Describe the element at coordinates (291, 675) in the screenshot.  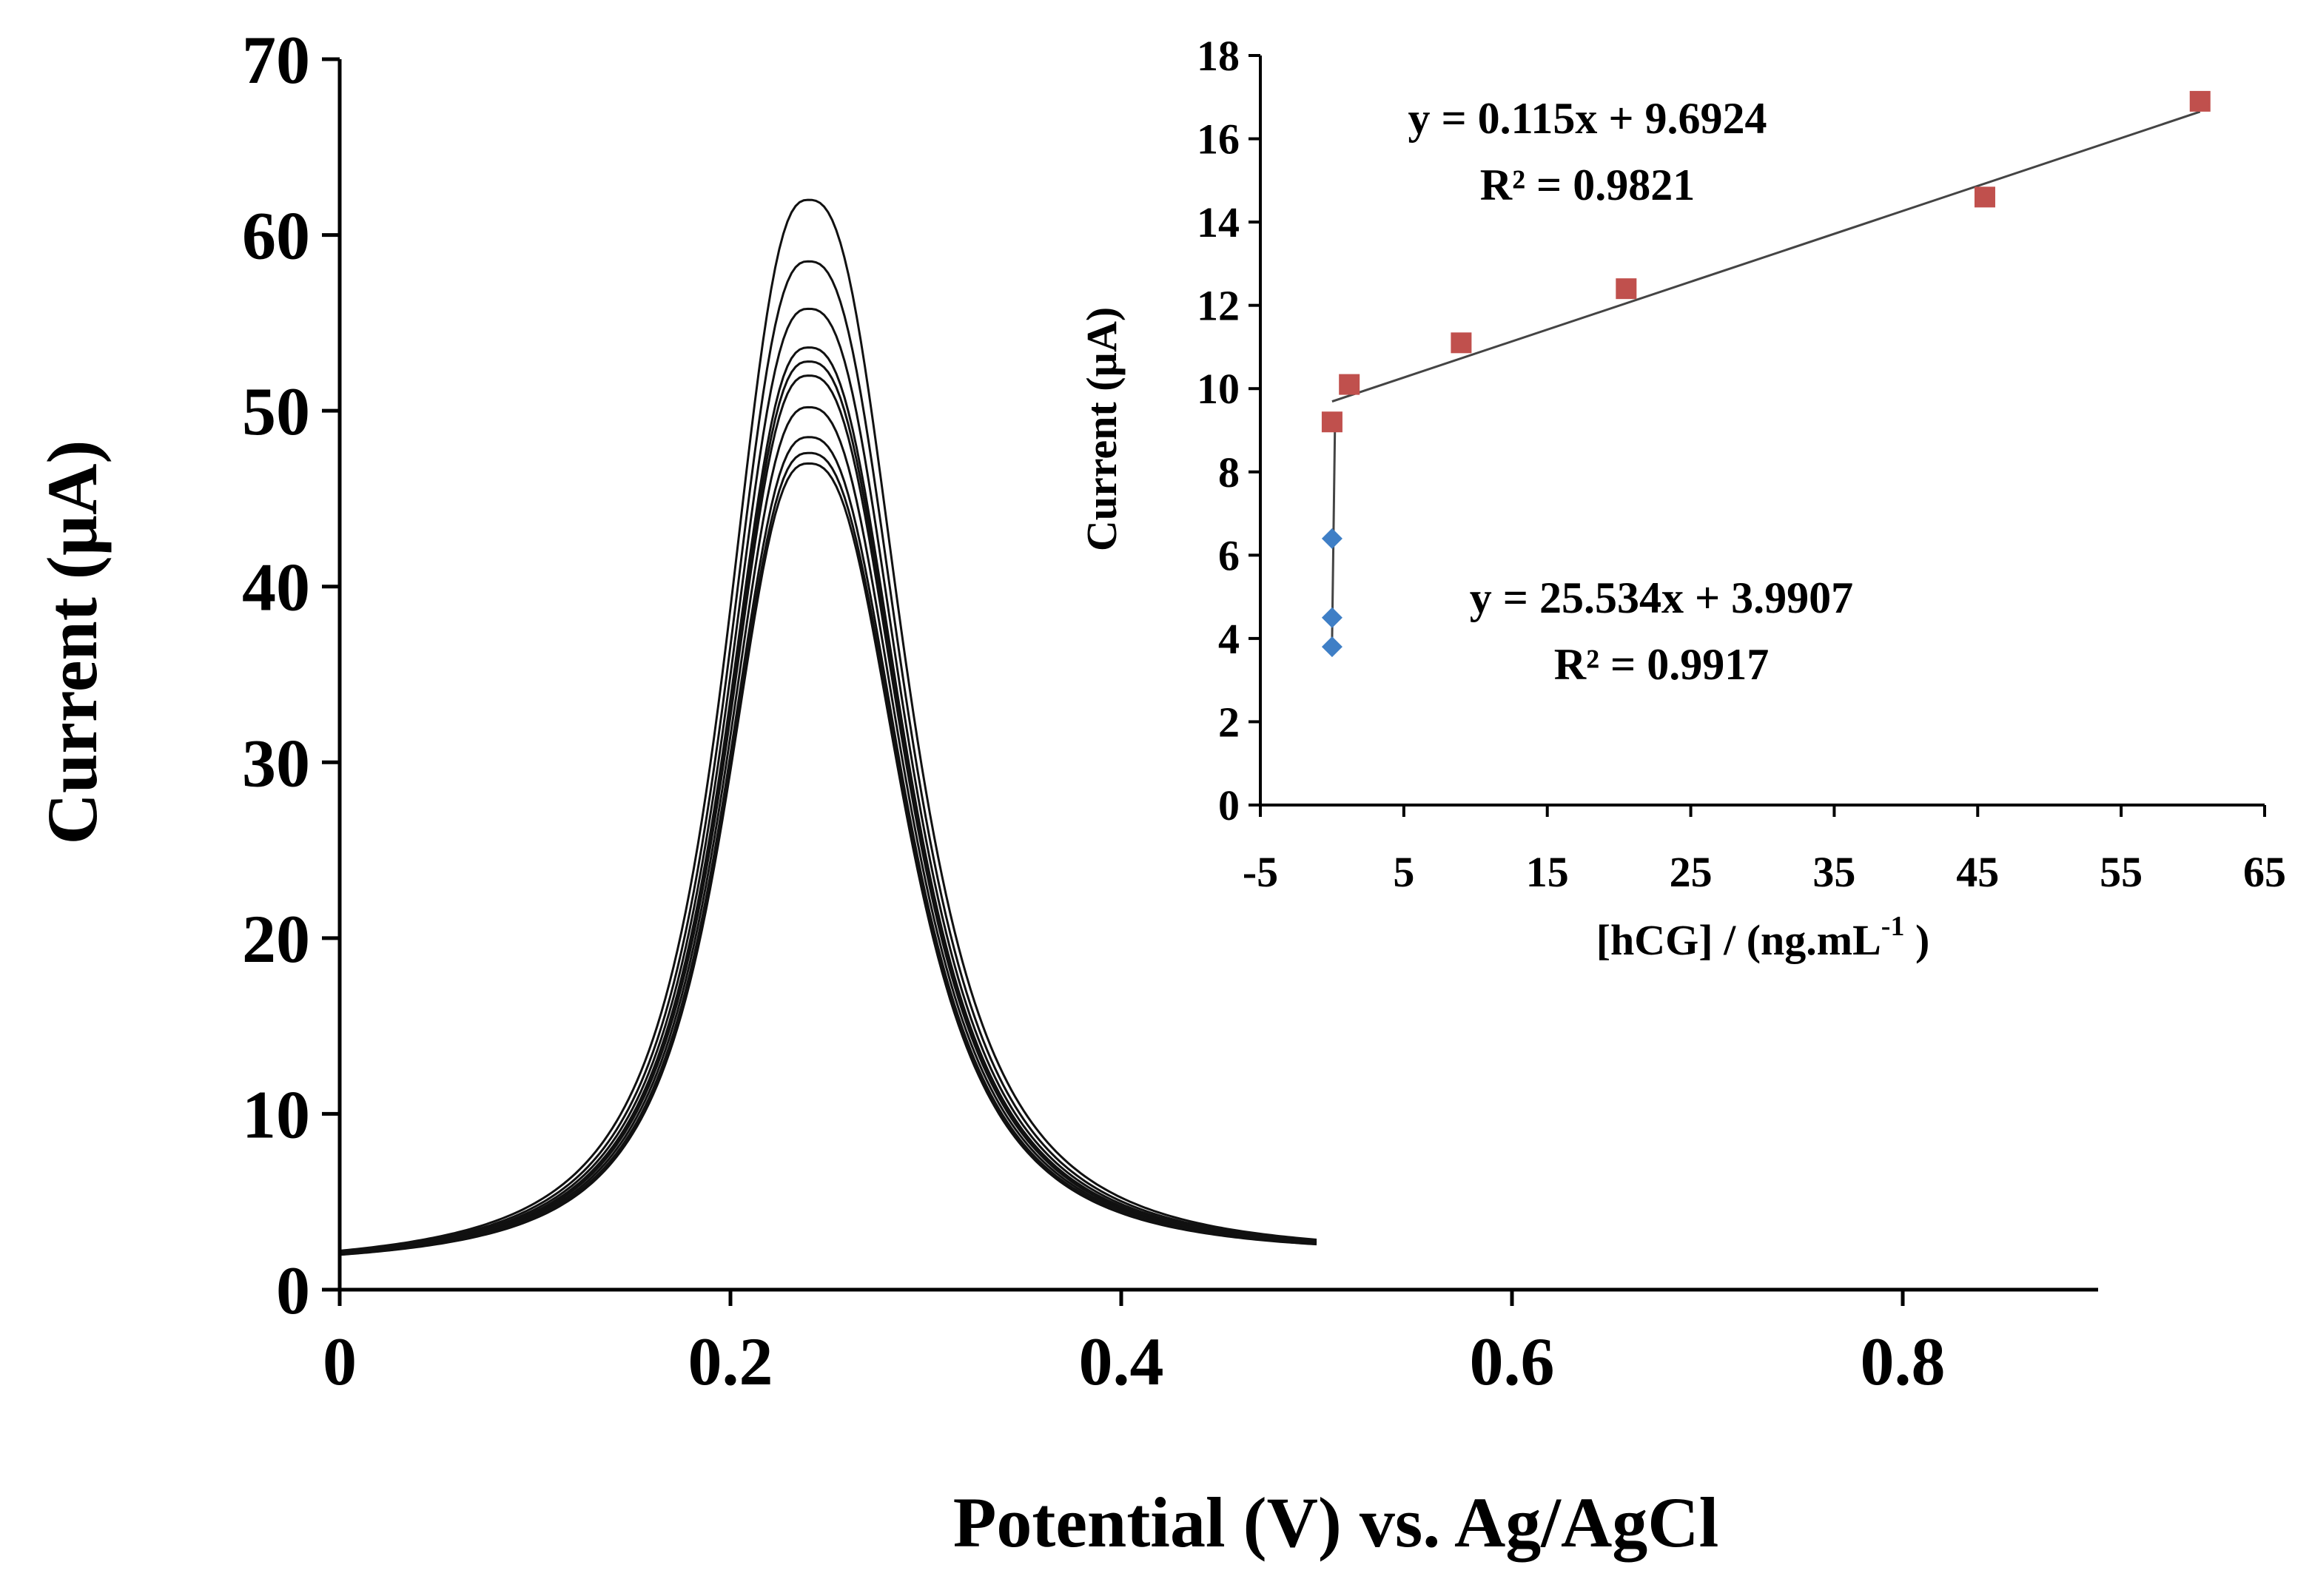
I see `main-y-ticks: 0 10 20 30 40 50 60 70` at that location.